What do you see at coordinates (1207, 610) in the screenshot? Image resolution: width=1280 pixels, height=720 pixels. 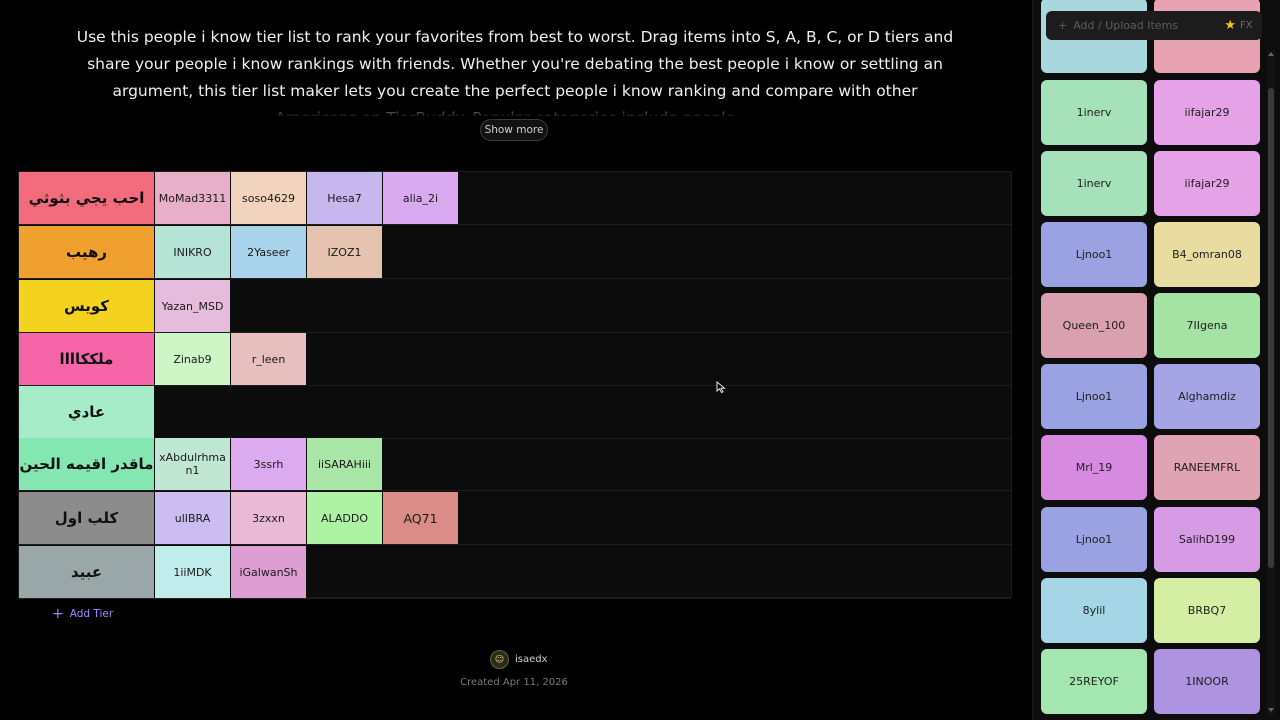 I see `pool-item: BRBQ7` at bounding box center [1207, 610].